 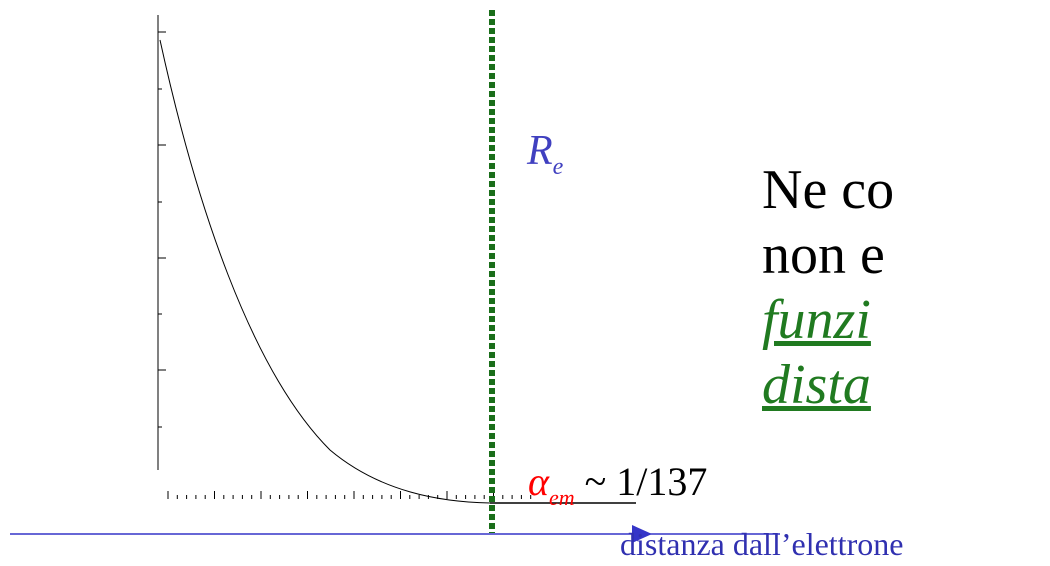 What do you see at coordinates (545, 154) in the screenshot?
I see `radius-label: Re` at bounding box center [545, 154].